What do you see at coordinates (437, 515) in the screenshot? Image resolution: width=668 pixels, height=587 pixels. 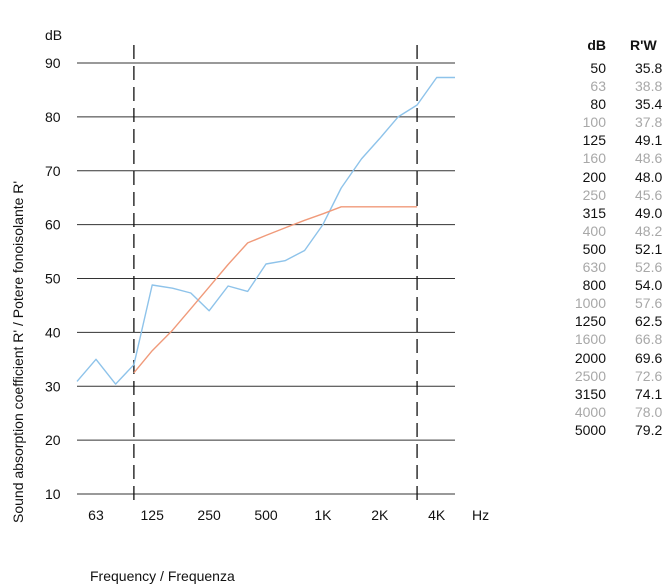 I see `x-tick-label: 4K` at bounding box center [437, 515].